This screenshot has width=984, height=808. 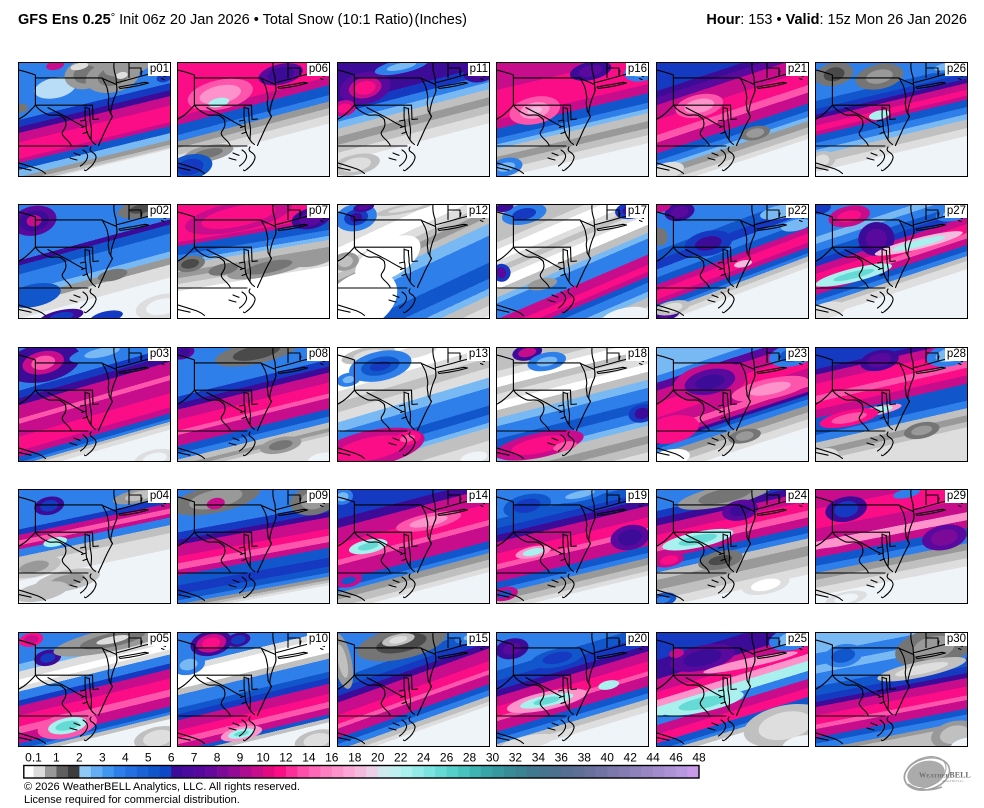 What do you see at coordinates (33, 758) in the screenshot?
I see `svg-text: 0.1` at bounding box center [33, 758].